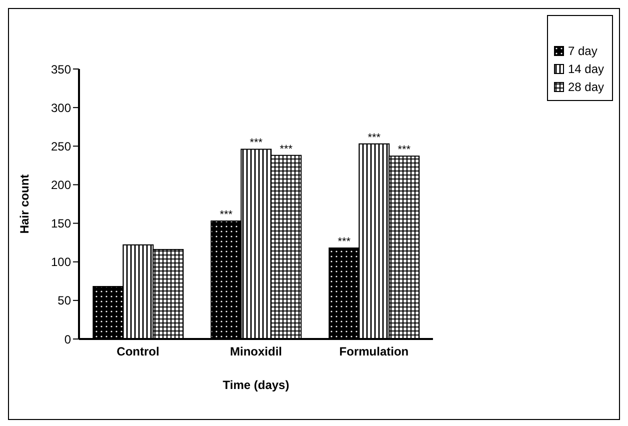 The width and height of the screenshot is (628, 426). Describe the element at coordinates (61, 69) in the screenshot. I see `y-tick-label: 350` at that location.